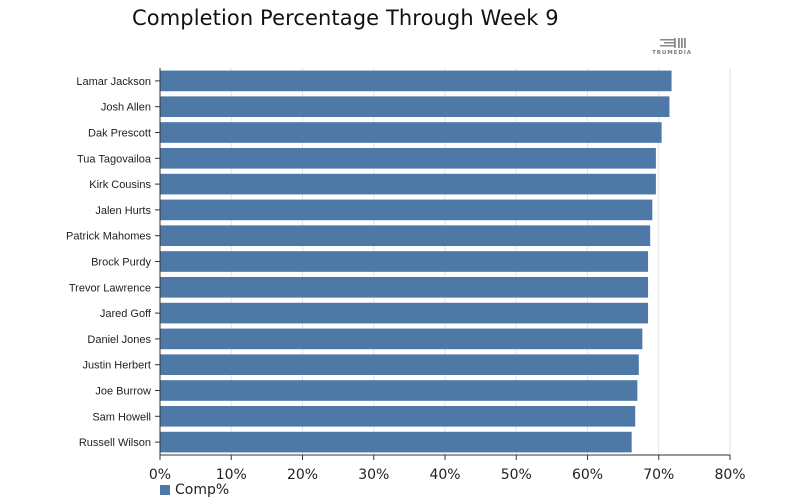  Describe the element at coordinates (115, 443) in the screenshot. I see `y-tick-label: Russell Wilson` at that location.